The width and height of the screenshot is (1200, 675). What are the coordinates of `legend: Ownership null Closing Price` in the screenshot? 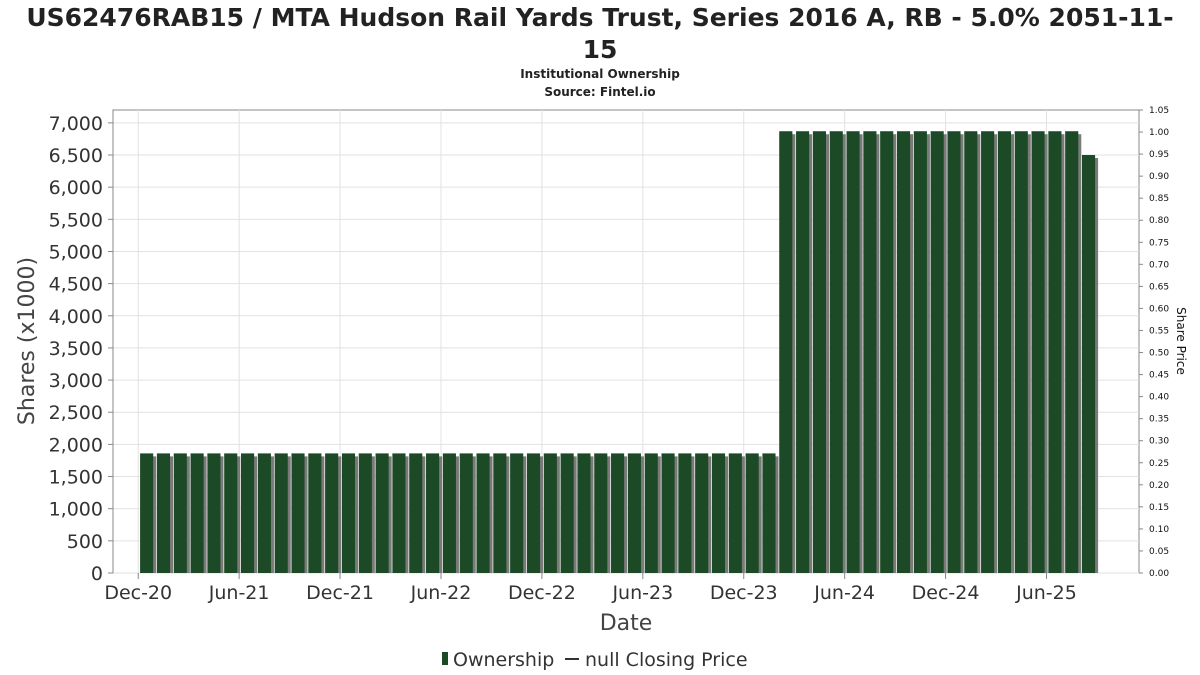 It's located at (595, 660).